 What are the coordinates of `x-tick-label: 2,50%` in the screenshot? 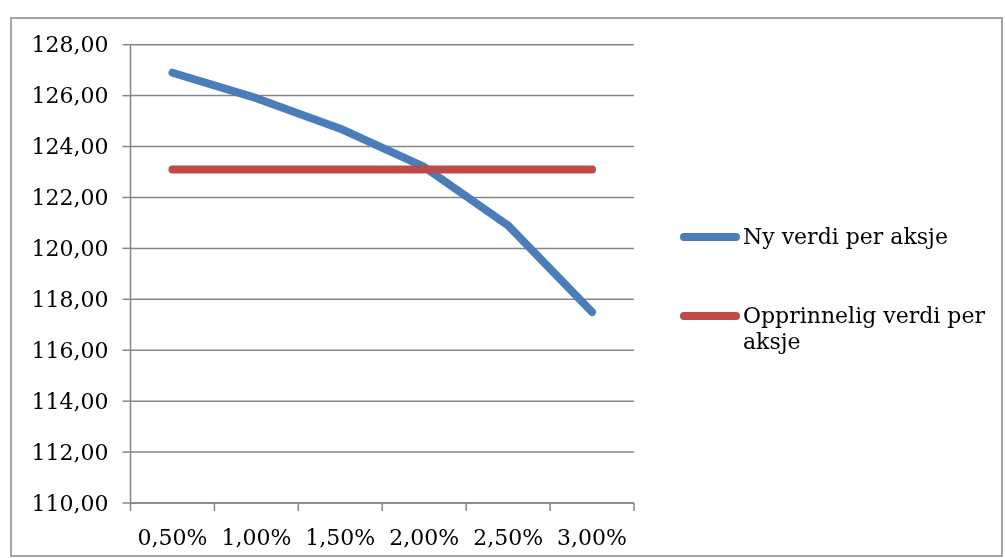 It's located at (508, 537).